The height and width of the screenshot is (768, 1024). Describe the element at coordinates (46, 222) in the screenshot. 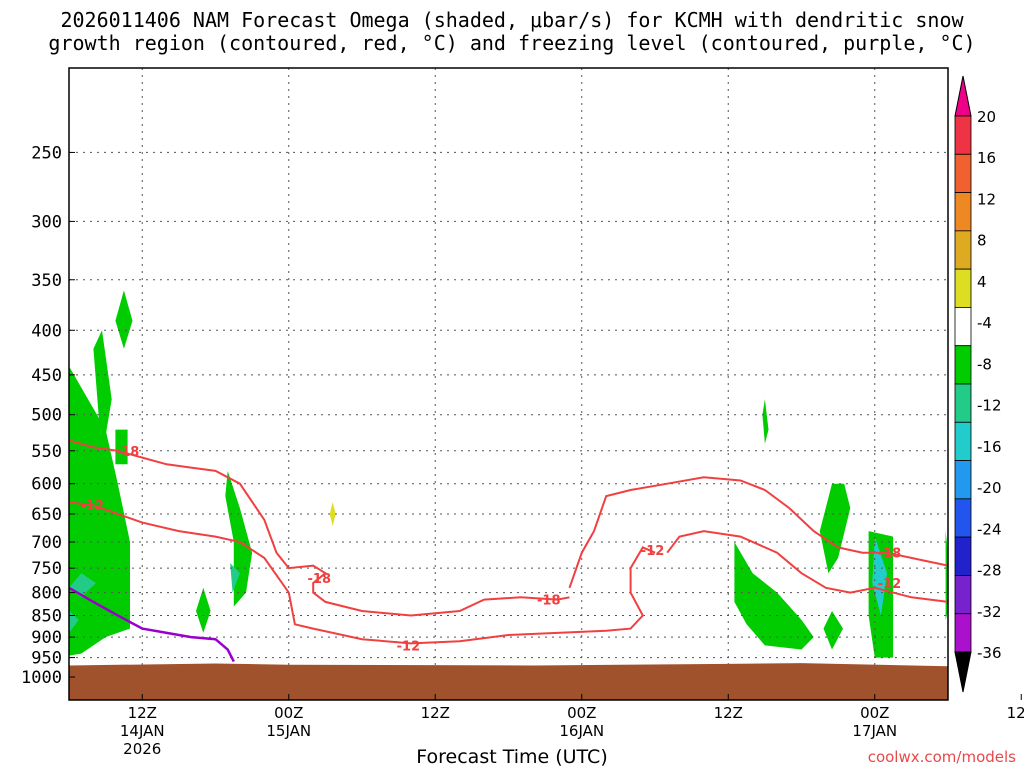

I see `ytick-label-300: 300` at that location.